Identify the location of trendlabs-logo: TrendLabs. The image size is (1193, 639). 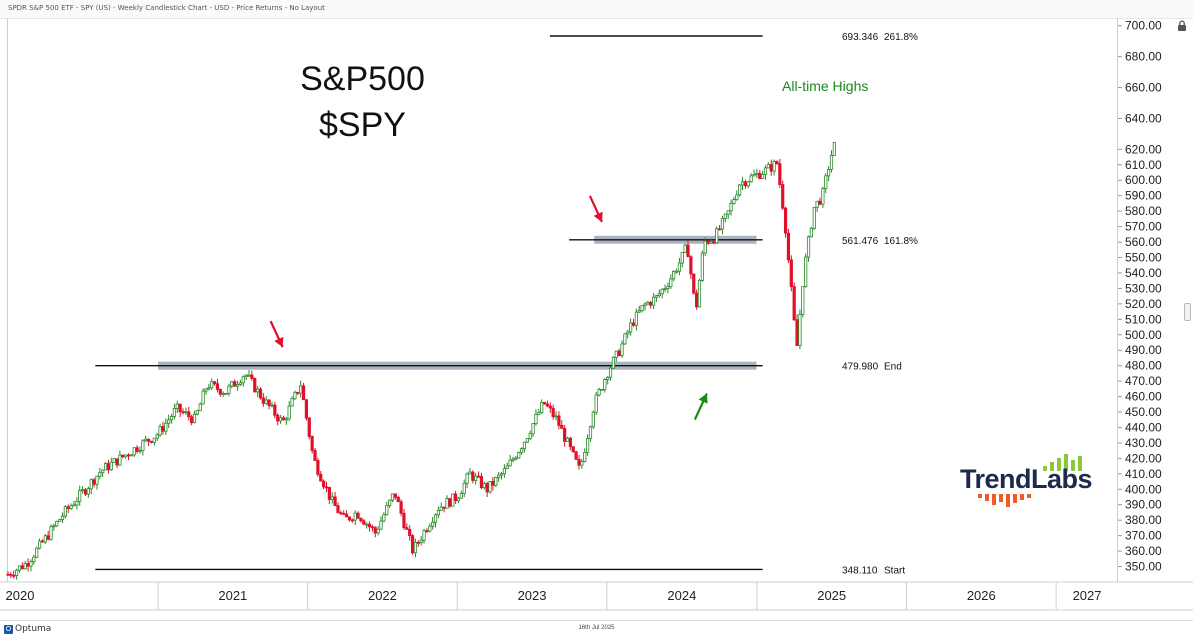
(1025, 482).